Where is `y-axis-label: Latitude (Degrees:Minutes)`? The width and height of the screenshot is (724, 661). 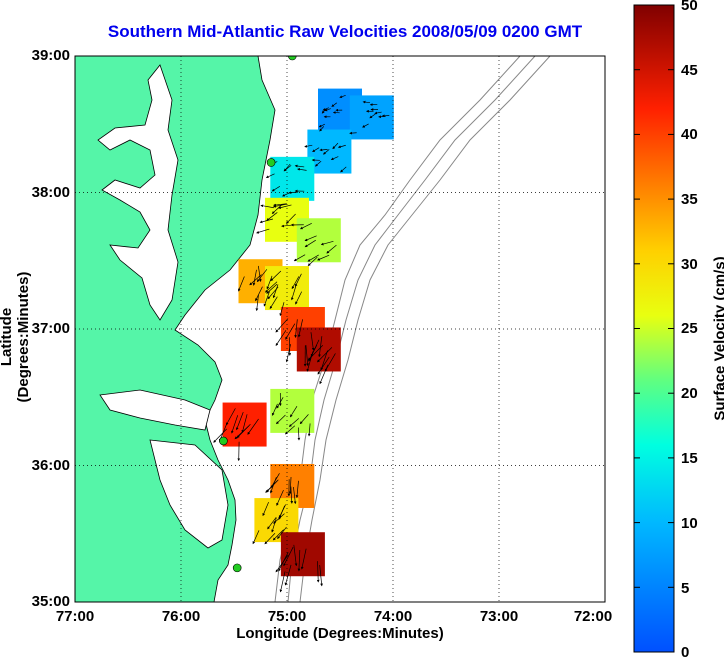
y-axis-label: Latitude (Degrees:Minutes) is located at coordinates (16, 337).